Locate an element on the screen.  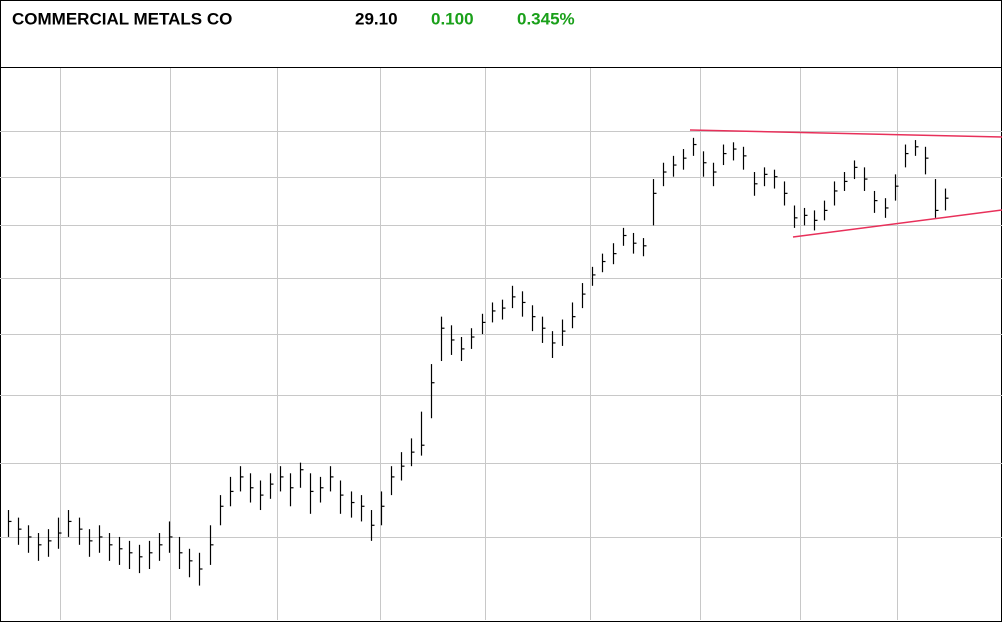
chart-title: COMMERCIAL METALS CO is located at coordinates (122, 18).